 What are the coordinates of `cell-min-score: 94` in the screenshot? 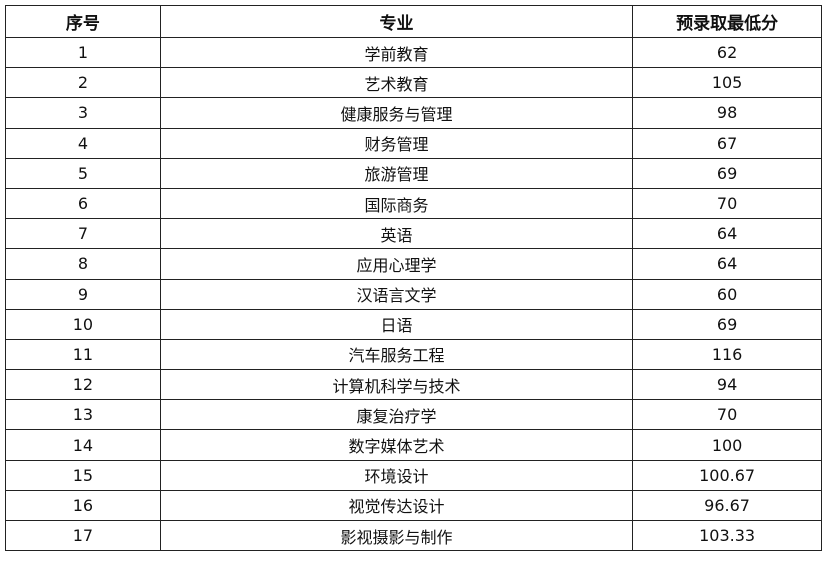 It's located at (727, 385).